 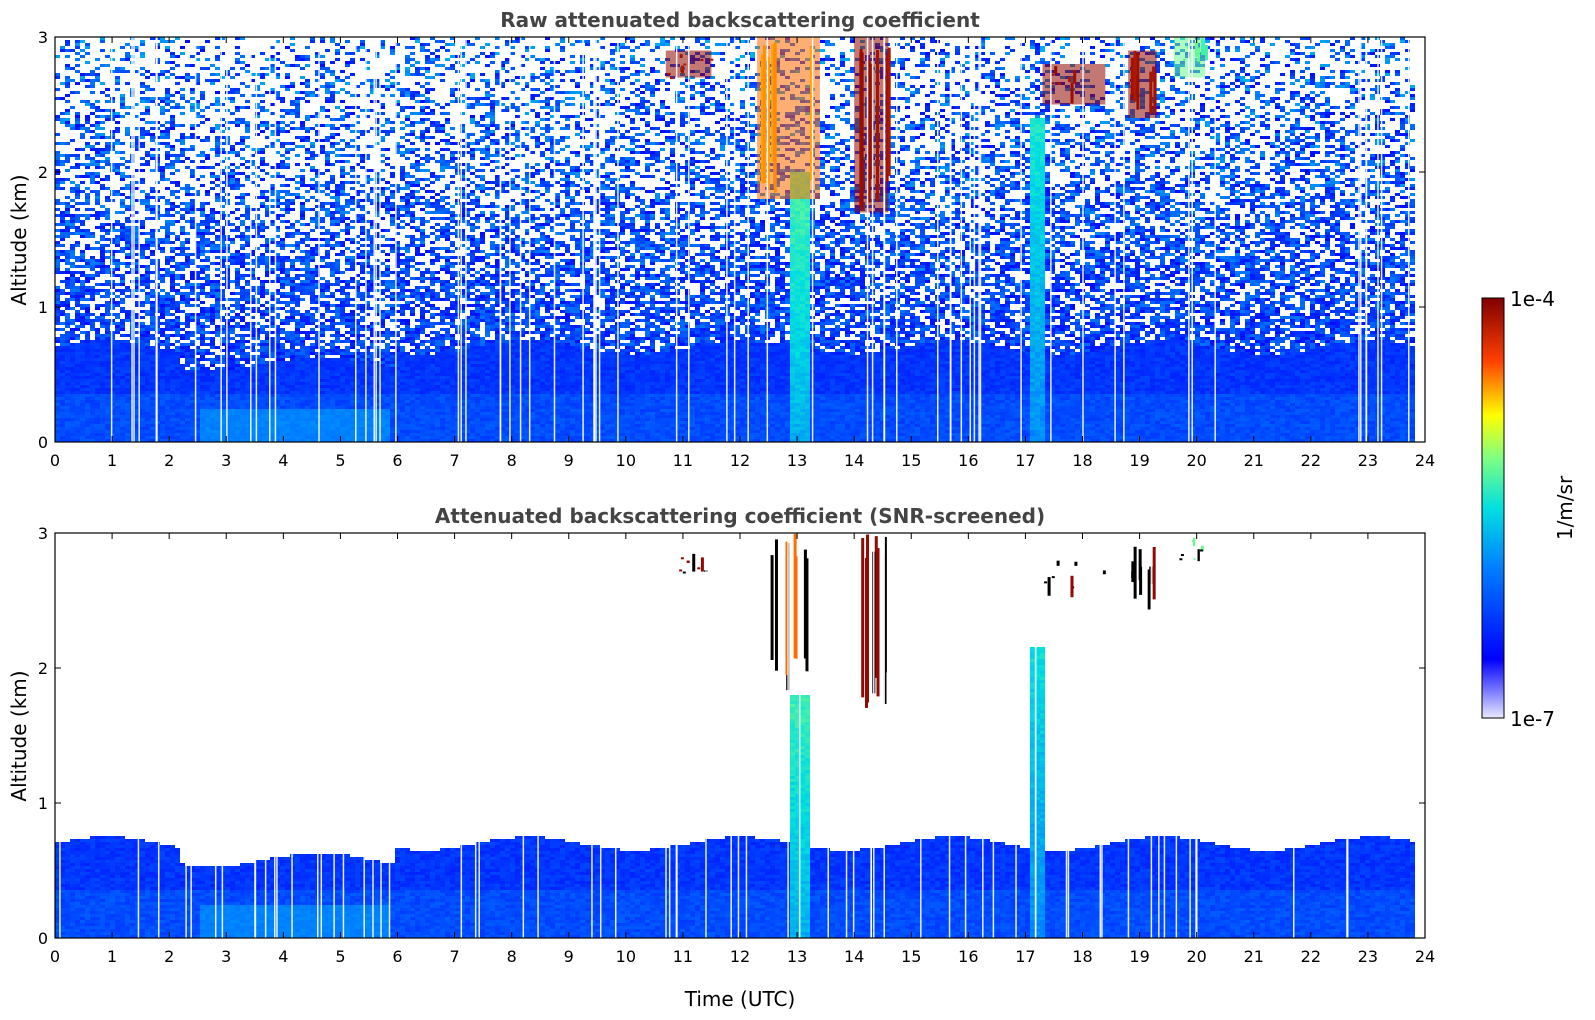 What do you see at coordinates (169, 956) in the screenshot?
I see `screened-x-tick-label: 2` at bounding box center [169, 956].